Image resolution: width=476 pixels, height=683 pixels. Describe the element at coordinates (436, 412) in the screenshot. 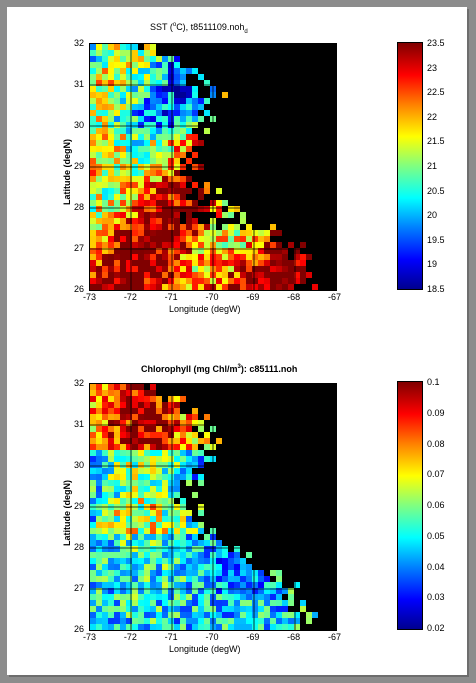

I see `cbar-tick-label: 0.09` at that location.